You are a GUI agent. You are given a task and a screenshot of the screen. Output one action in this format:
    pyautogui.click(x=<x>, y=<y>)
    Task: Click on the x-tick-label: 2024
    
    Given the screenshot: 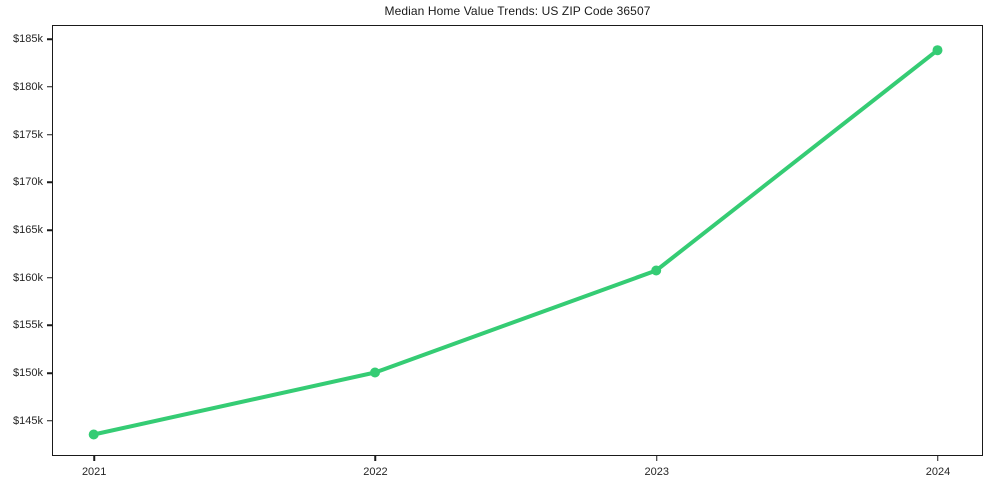 What is the action you would take?
    pyautogui.click(x=938, y=472)
    